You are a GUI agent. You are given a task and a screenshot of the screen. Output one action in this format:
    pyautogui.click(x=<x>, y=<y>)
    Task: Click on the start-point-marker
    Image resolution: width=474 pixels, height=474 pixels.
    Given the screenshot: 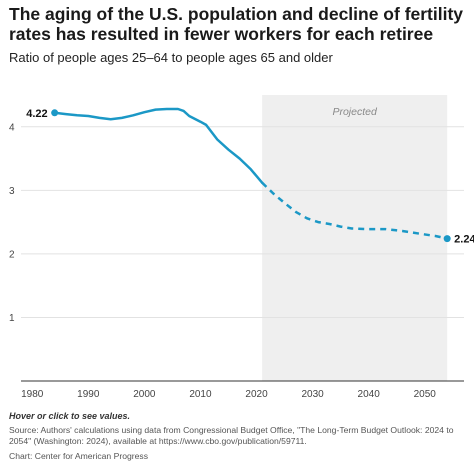 What is the action you would take?
    pyautogui.click(x=55, y=113)
    